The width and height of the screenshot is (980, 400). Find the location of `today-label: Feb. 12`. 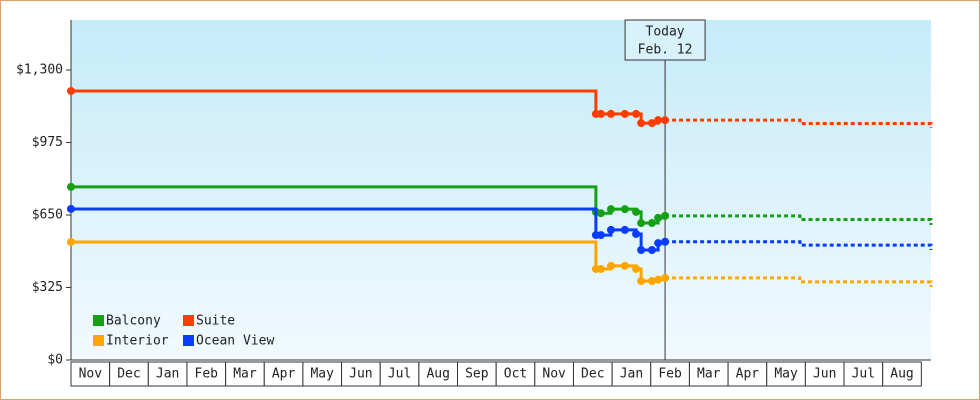

today-label: Feb. 12 is located at coordinates (665, 50).